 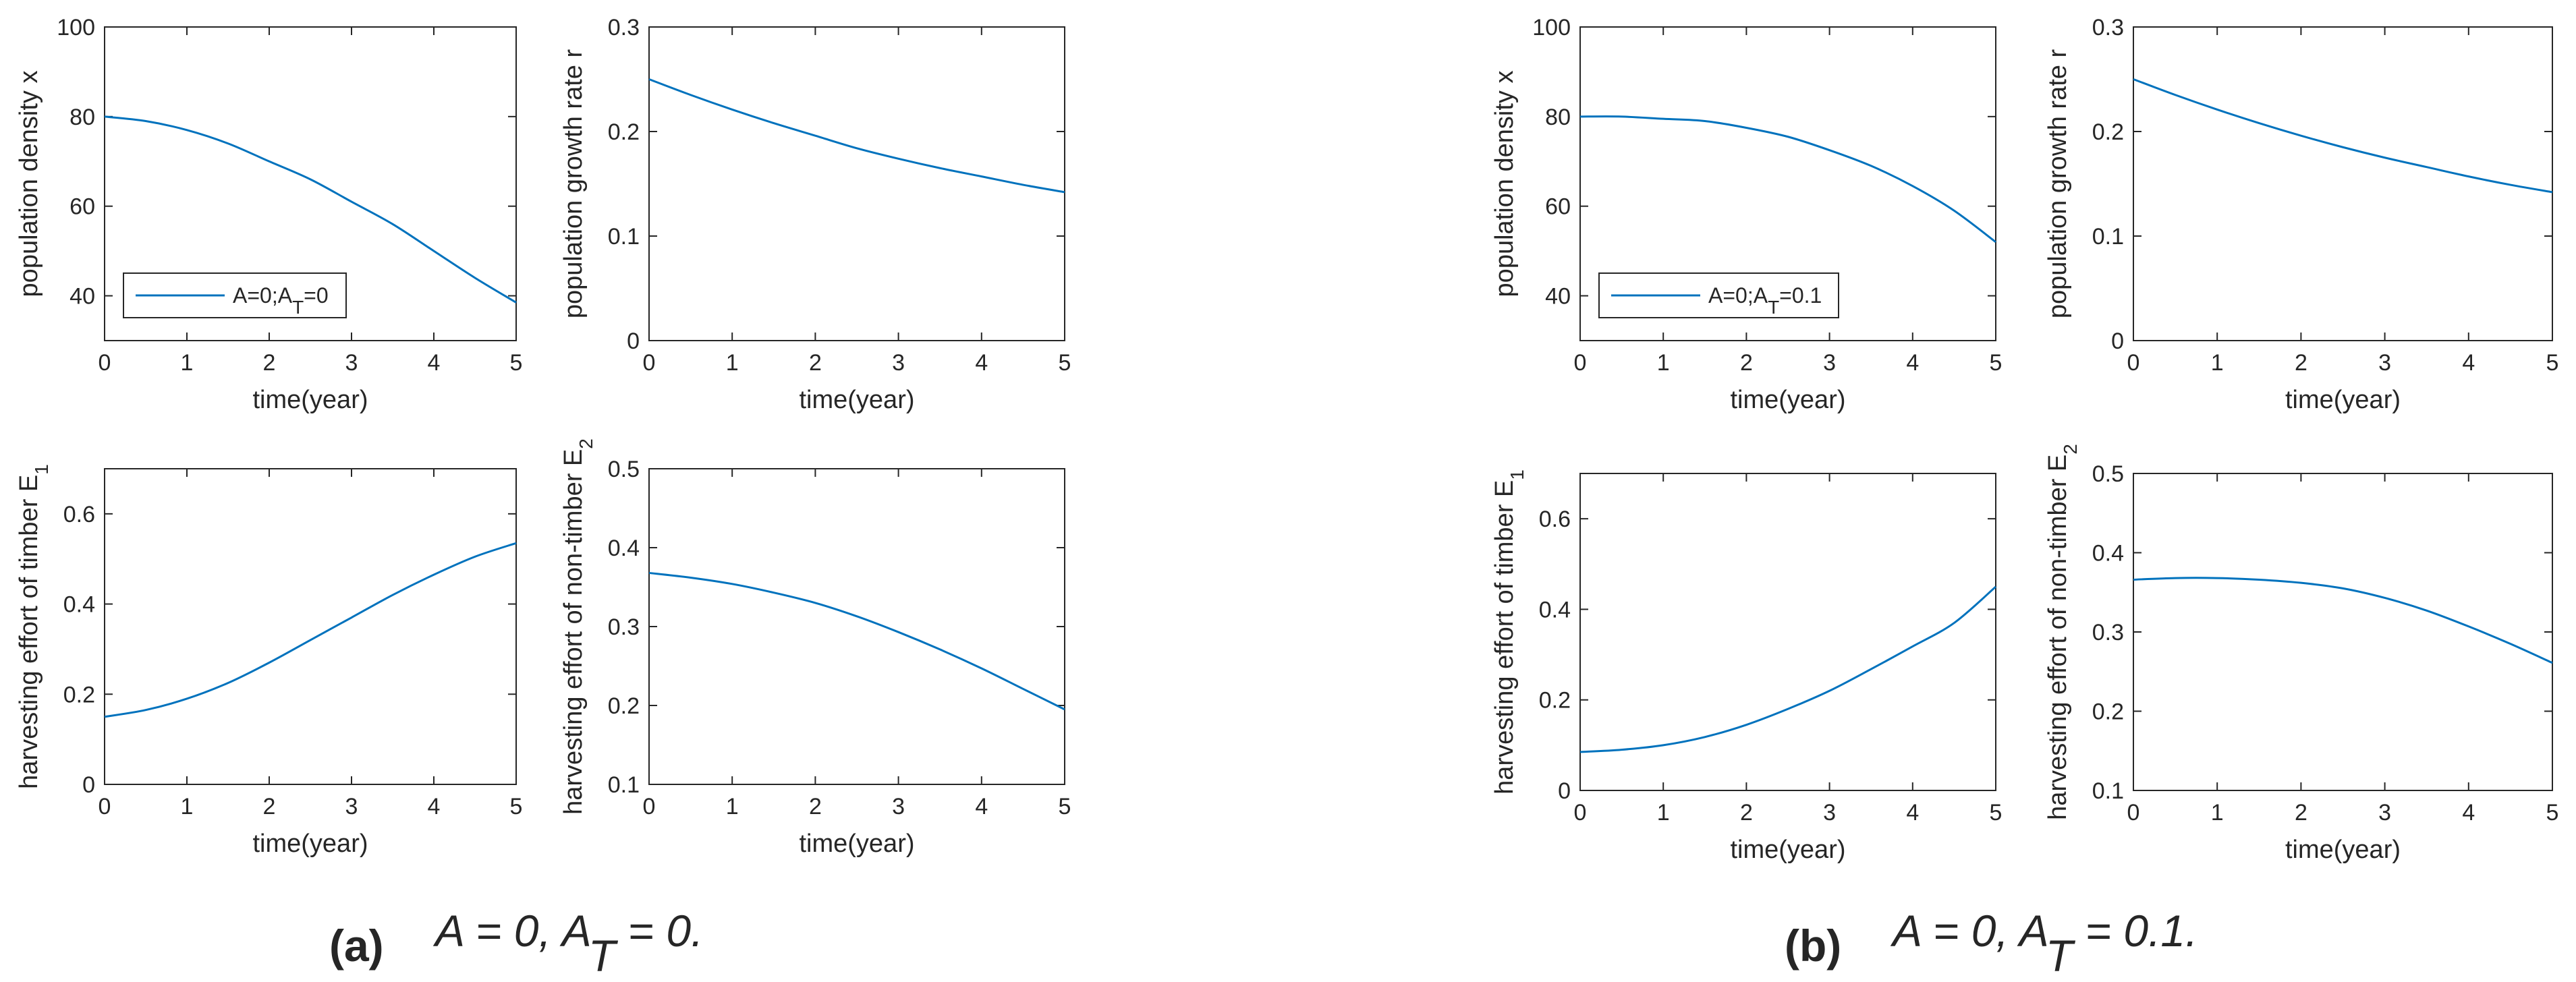 I want to click on panel-caption-letter: (a), so click(x=356, y=946).